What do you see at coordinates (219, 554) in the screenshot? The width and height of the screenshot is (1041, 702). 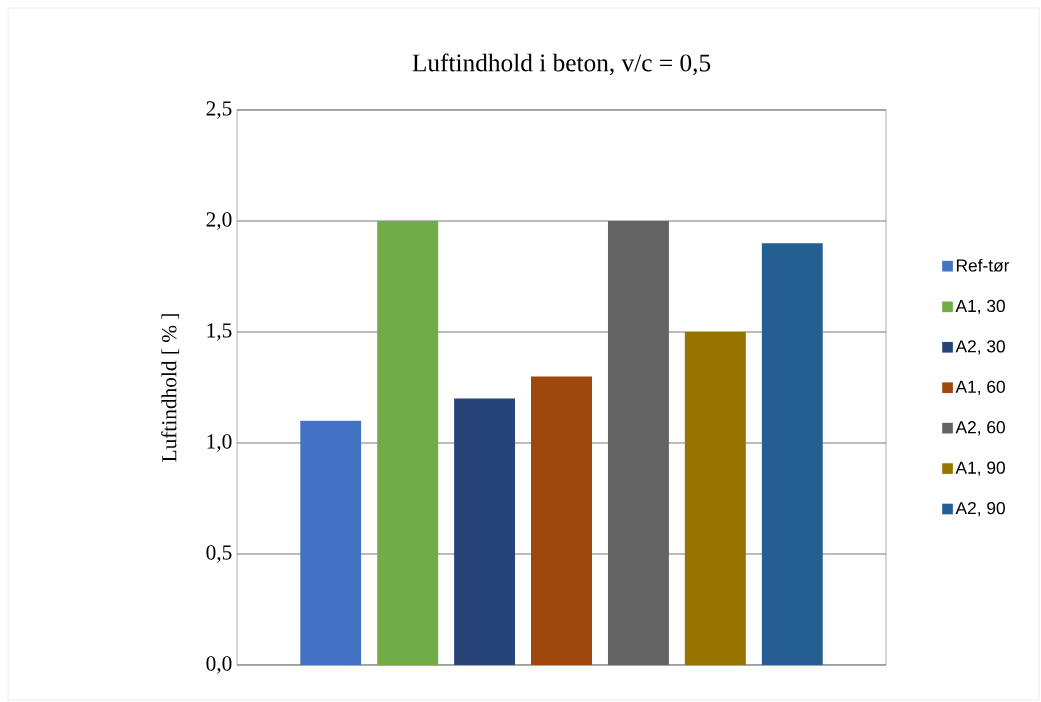 I see `y-tick-label: 0,5` at bounding box center [219, 554].